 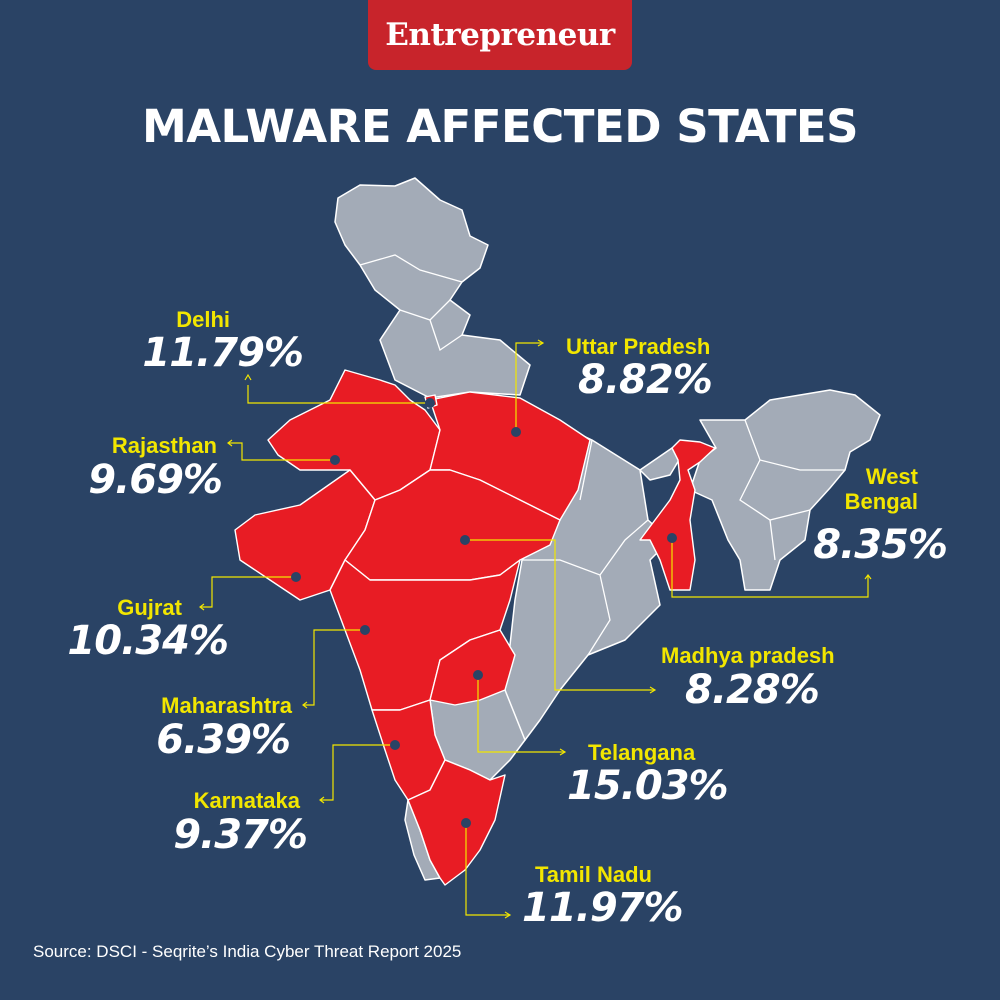 I want to click on brand-logo: Entrepreneur, so click(x=500, y=35).